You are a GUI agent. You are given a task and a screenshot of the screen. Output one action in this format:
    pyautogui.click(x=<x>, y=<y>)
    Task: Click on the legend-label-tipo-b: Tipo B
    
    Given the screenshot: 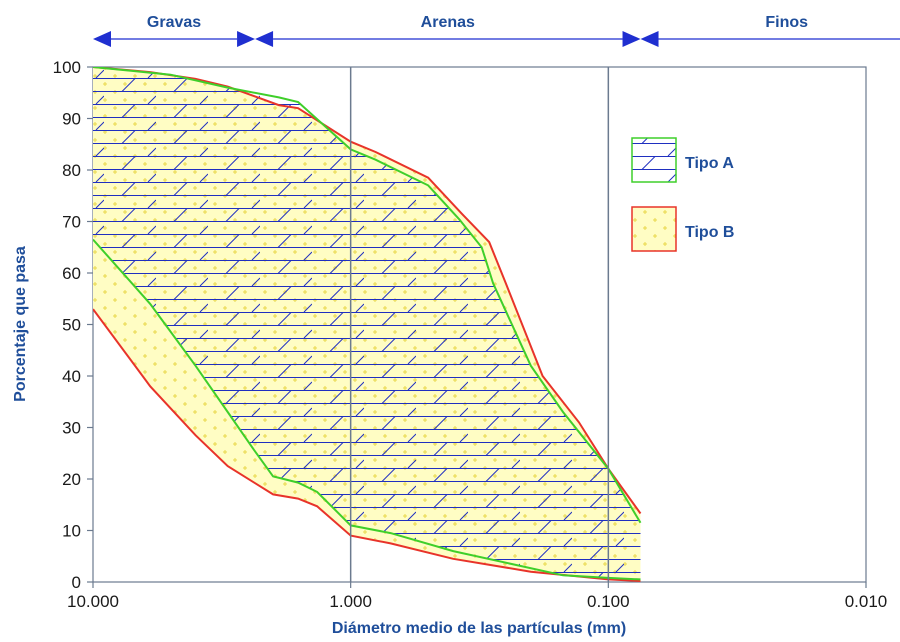 What is the action you would take?
    pyautogui.click(x=709, y=232)
    